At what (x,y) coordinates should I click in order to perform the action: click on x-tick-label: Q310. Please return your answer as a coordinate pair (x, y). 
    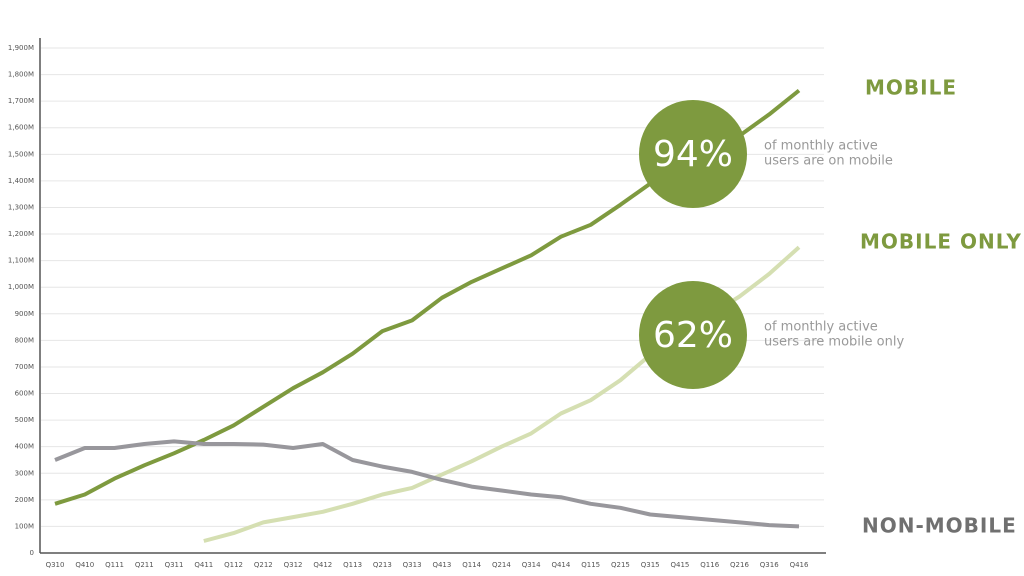
    Looking at the image, I should click on (55, 565).